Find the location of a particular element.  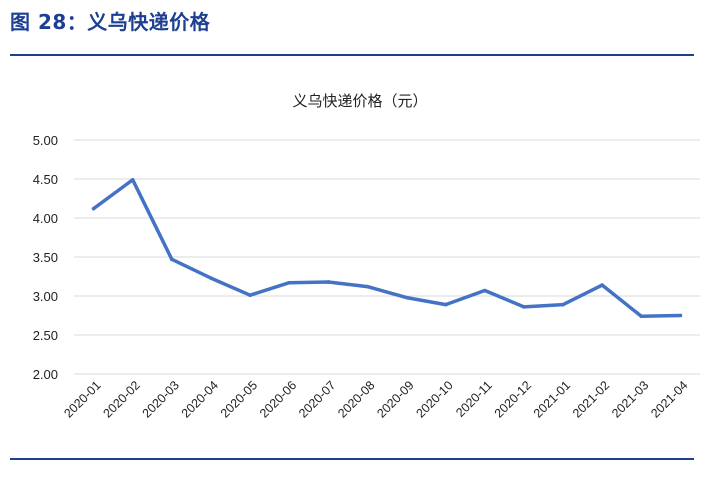

y-tick-label: 4.50 is located at coordinates (45, 179).